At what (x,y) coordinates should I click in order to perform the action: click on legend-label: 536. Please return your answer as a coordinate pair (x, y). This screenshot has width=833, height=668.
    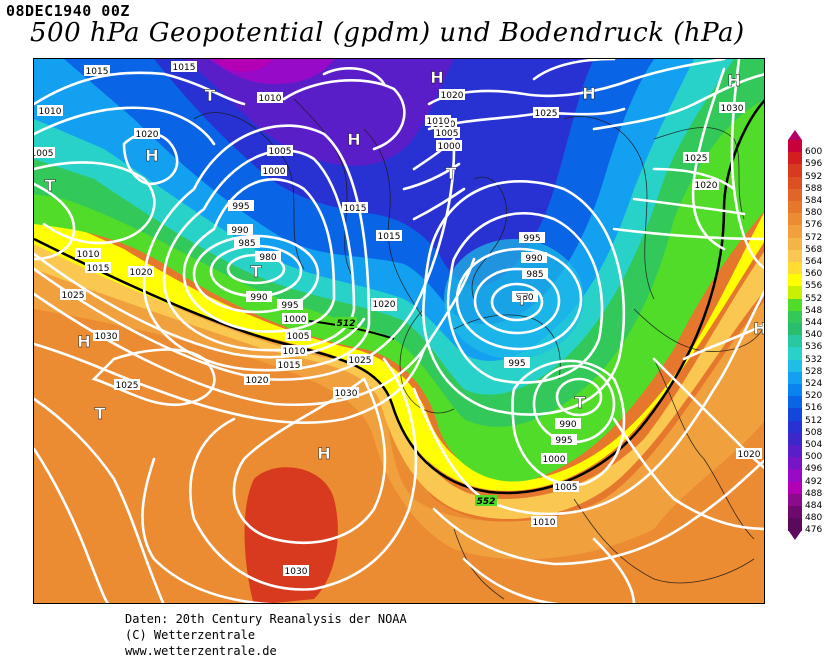
    Looking at the image, I should click on (814, 347).